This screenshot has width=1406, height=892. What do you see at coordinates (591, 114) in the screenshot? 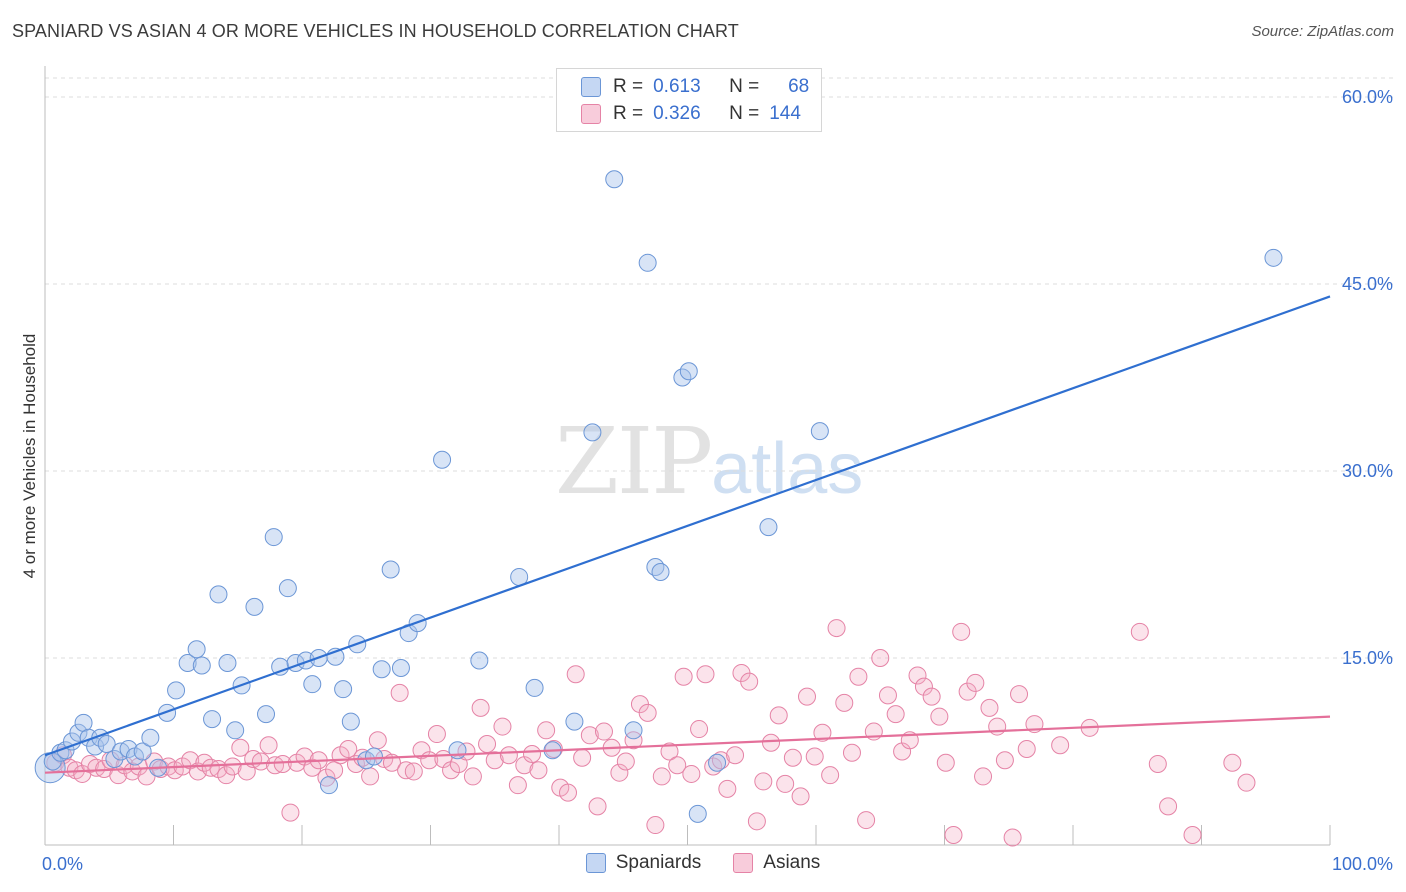
I see `legend-swatch-asians` at bounding box center [591, 114].